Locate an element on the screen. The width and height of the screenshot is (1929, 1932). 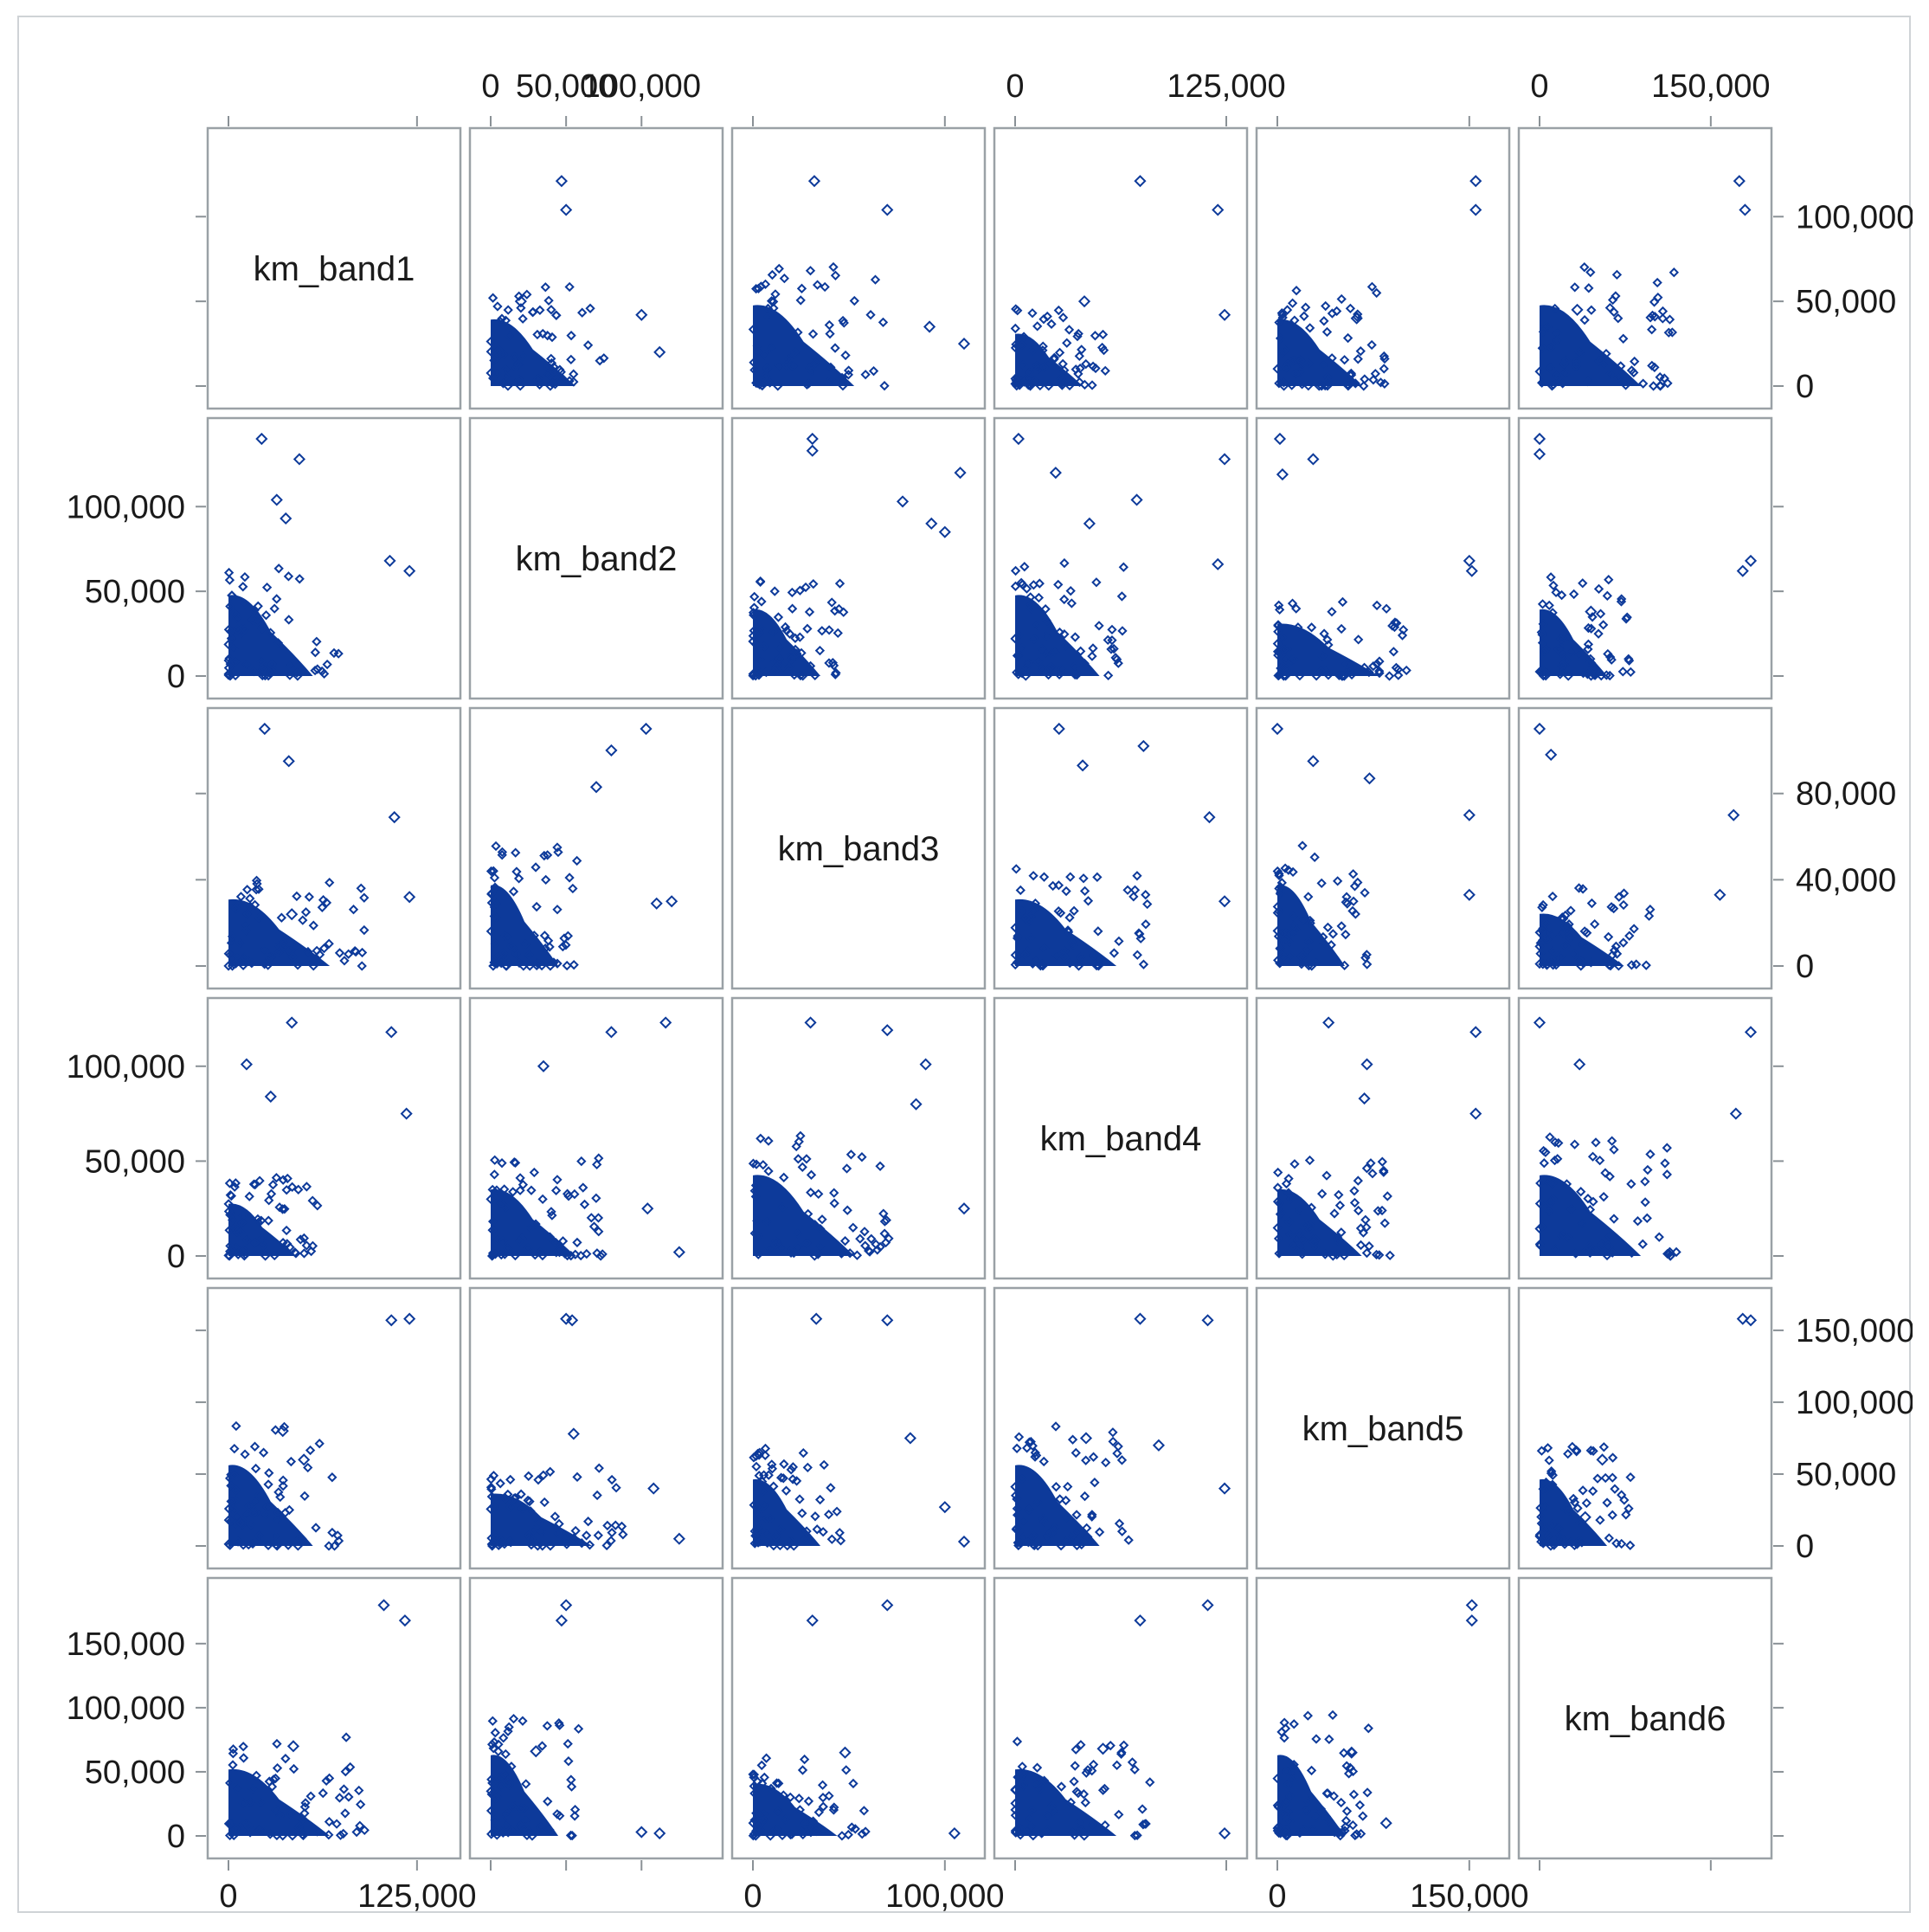
panel-km_band1-vs-km_band3 is located at coordinates (334, 848).